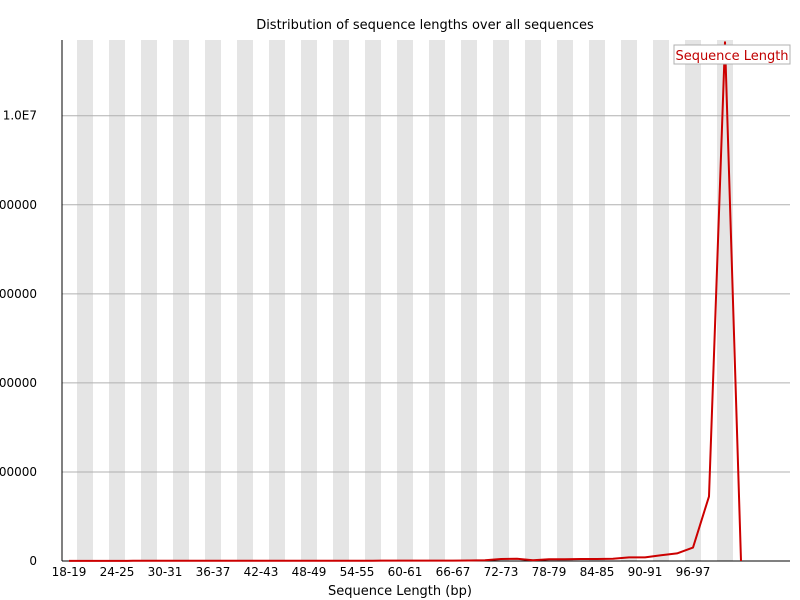 This screenshot has width=800, height=600. What do you see at coordinates (20, 116) in the screenshot?
I see `y-tick-label: 1.0E7` at bounding box center [20, 116].